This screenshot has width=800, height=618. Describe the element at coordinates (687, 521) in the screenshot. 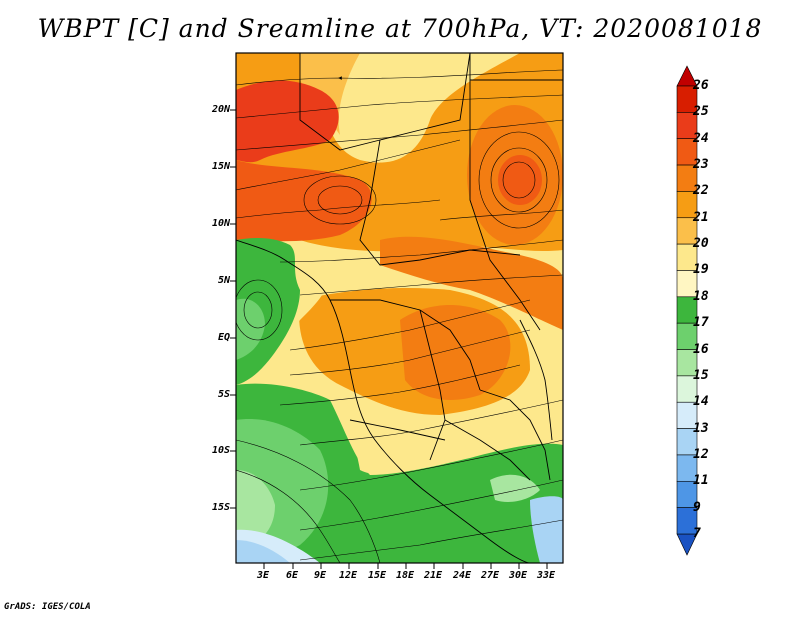

I see `colorbar-segment` at that location.